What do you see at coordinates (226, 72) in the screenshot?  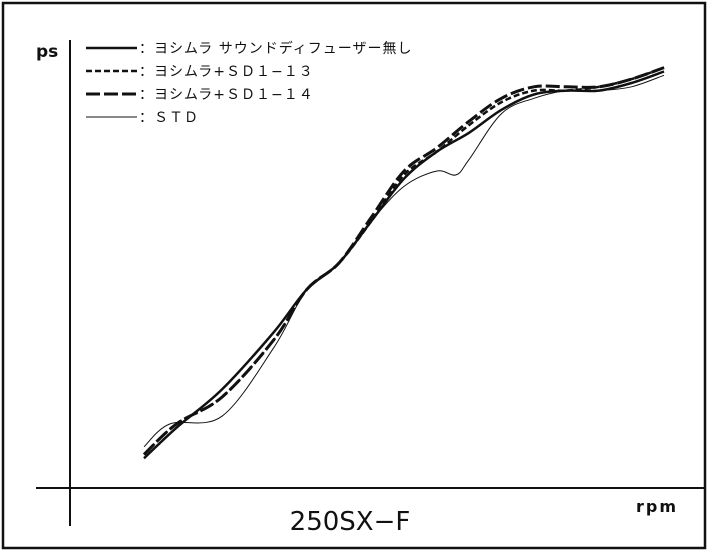 I see `legend-label-2: ：ヨシムラ+ＳＤ１−１３` at bounding box center [226, 72].